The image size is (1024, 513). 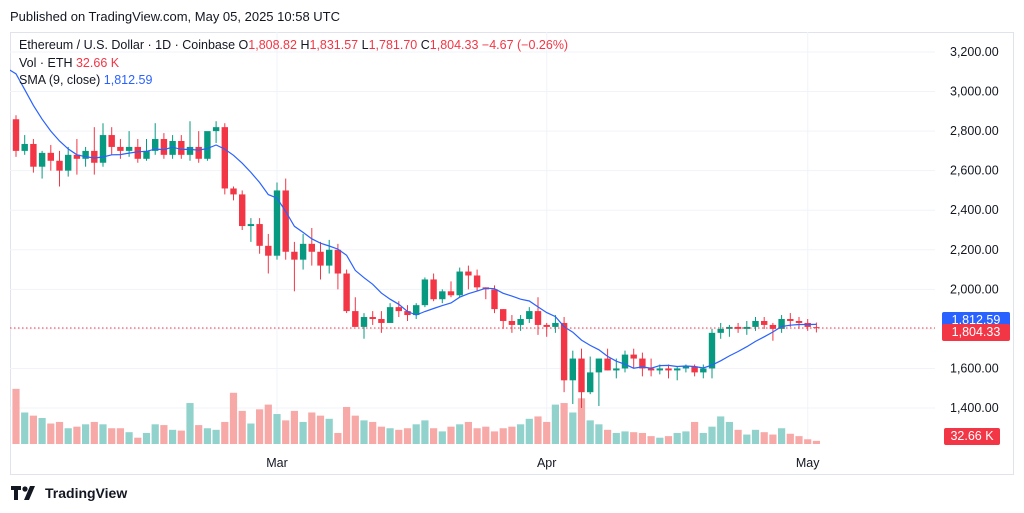 I want to click on y-tick-label: 2,600.00, so click(x=974, y=171).